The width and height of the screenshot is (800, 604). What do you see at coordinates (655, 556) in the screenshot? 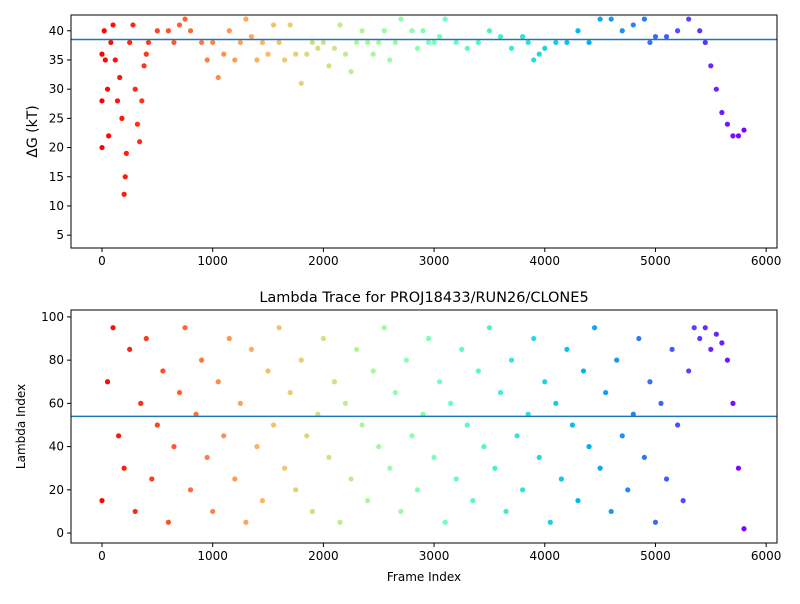
I see `x-tick-label: 5000` at bounding box center [655, 556].